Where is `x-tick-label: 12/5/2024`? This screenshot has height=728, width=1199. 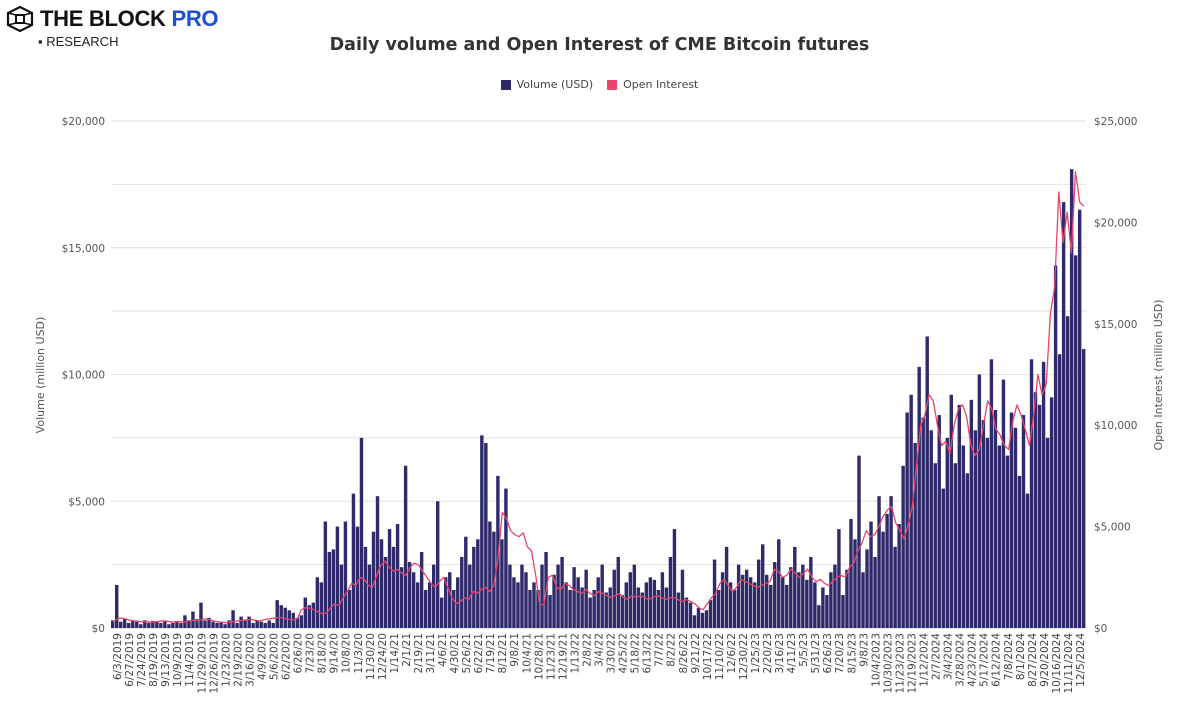
x-tick-label: 12/5/2024 is located at coordinates (1081, 660).